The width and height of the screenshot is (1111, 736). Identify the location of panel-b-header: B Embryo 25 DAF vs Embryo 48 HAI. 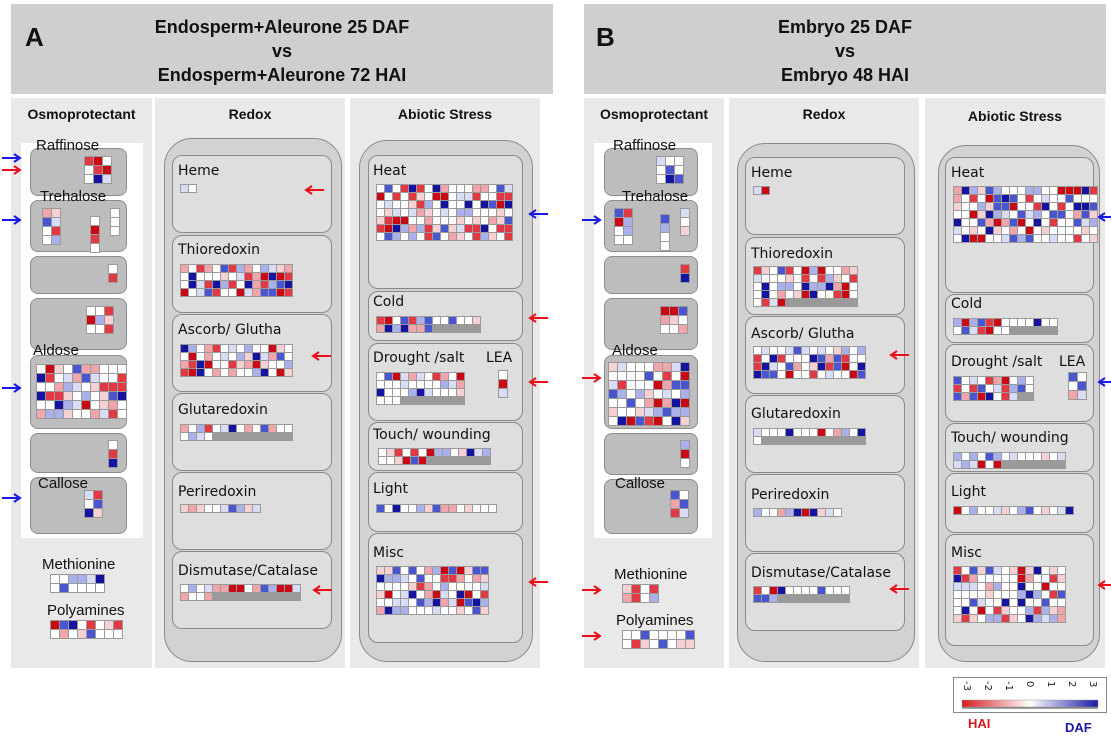
(845, 49).